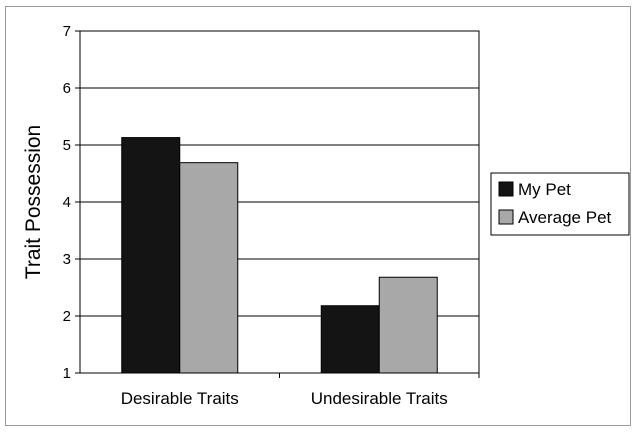 The image size is (640, 436). Describe the element at coordinates (506, 217) in the screenshot. I see `legend-swatch-average-pet` at that location.